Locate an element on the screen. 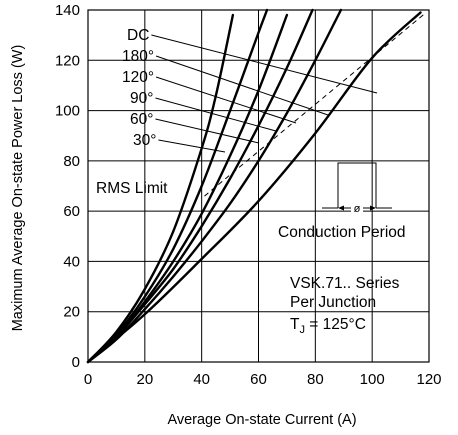  x-tick-label: 80 is located at coordinates (315, 379).